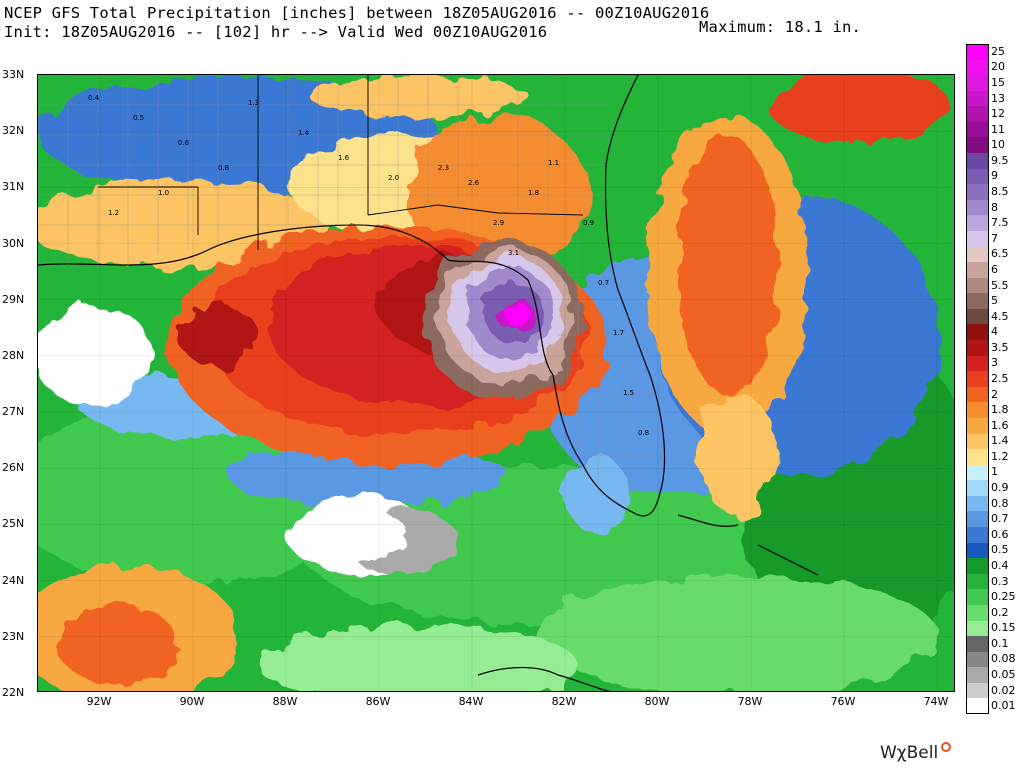  I want to click on legend-entry: 1.2, so click(995, 457).